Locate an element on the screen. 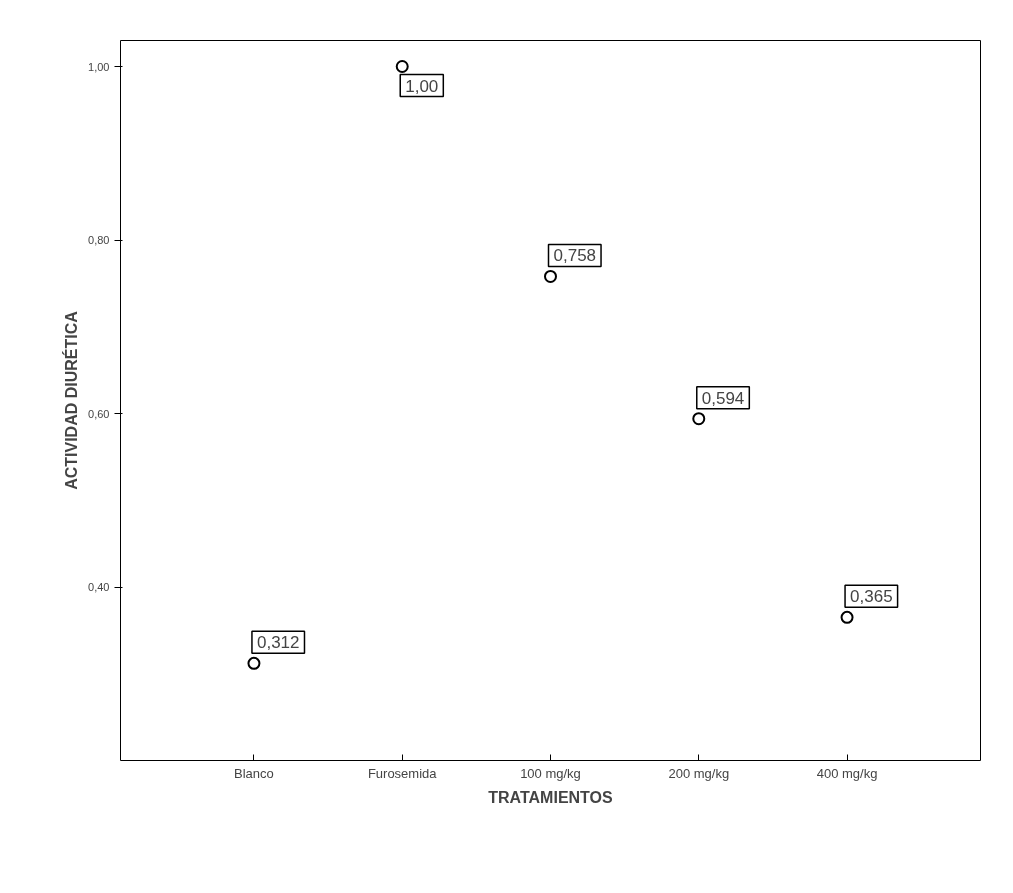 Image resolution: width=1013 pixels, height=893 pixels. data-label: 0,594 is located at coordinates (723, 398).